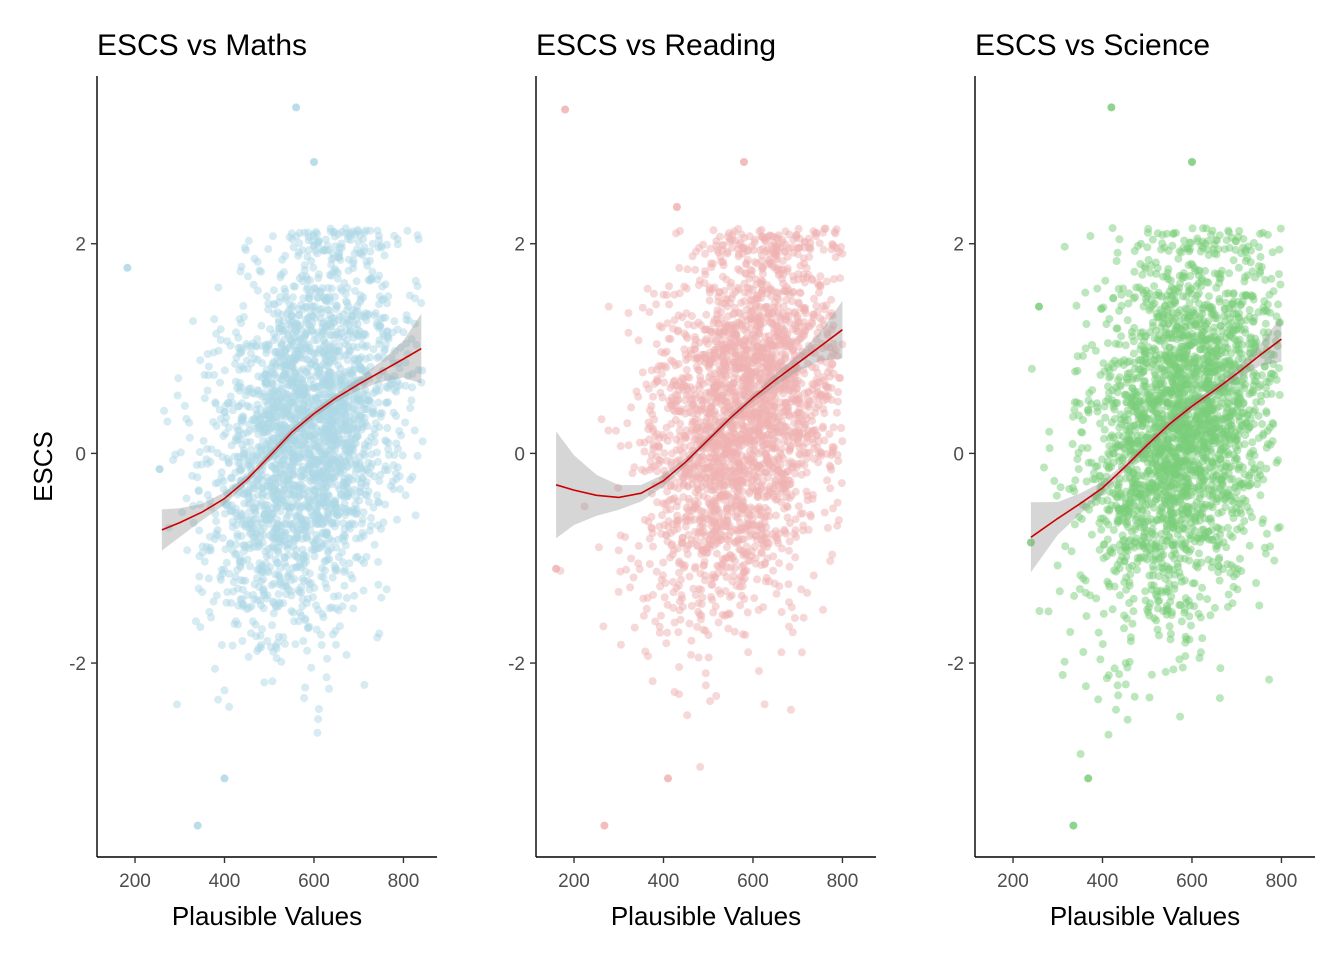  What do you see at coordinates (404, 881) in the screenshot?
I see `x-tick-label: 800` at bounding box center [404, 881].